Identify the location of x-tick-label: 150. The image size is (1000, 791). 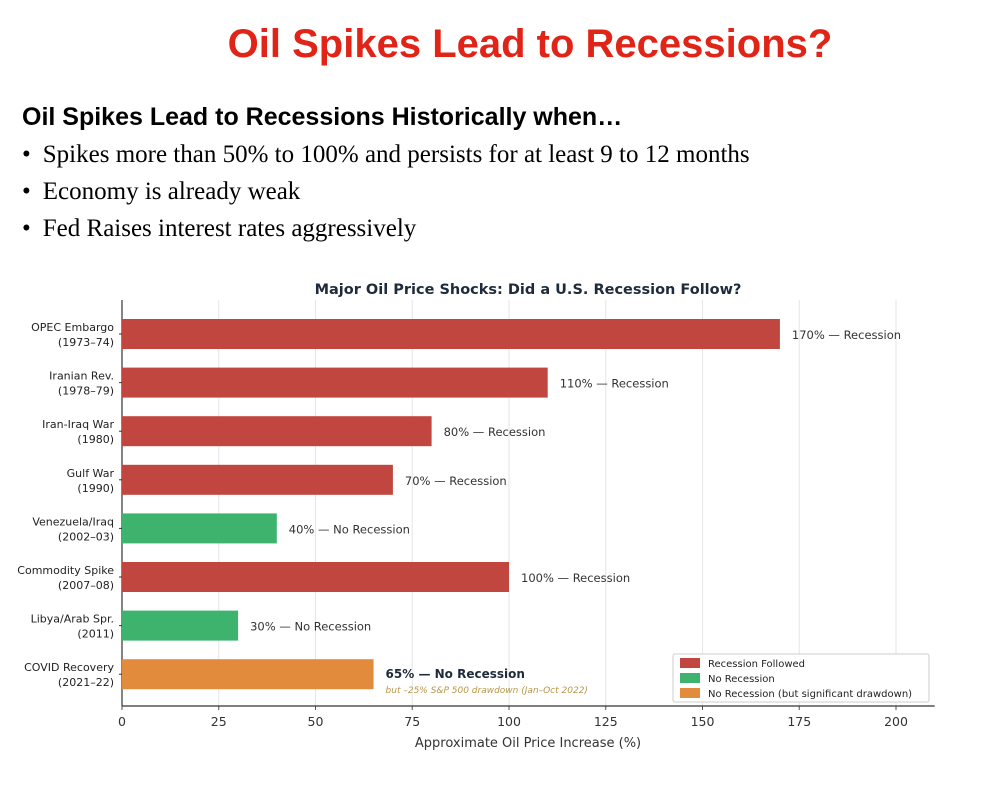
(703, 721).